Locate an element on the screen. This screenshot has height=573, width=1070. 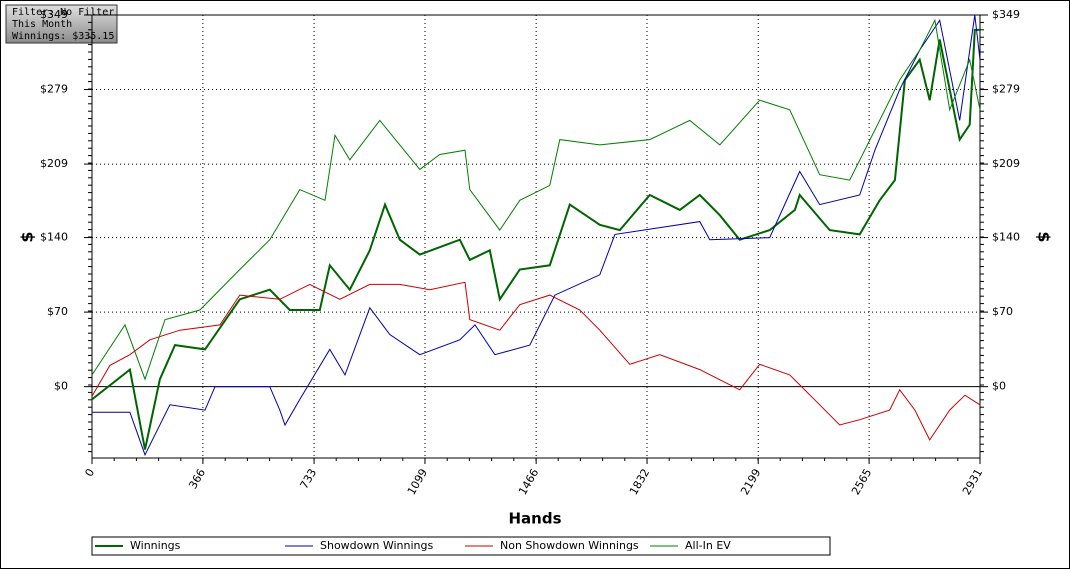
y2-axis-label: $ is located at coordinates (1044, 236).